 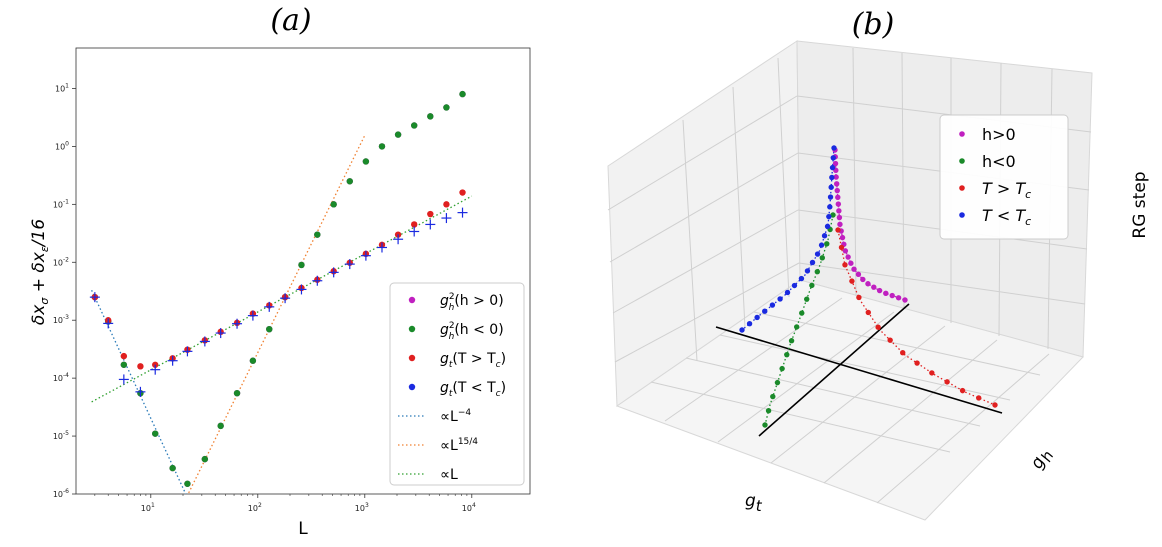 What do you see at coordinates (999, 134) in the screenshot?
I see `legend-label-b: h>0` at bounding box center [999, 134].